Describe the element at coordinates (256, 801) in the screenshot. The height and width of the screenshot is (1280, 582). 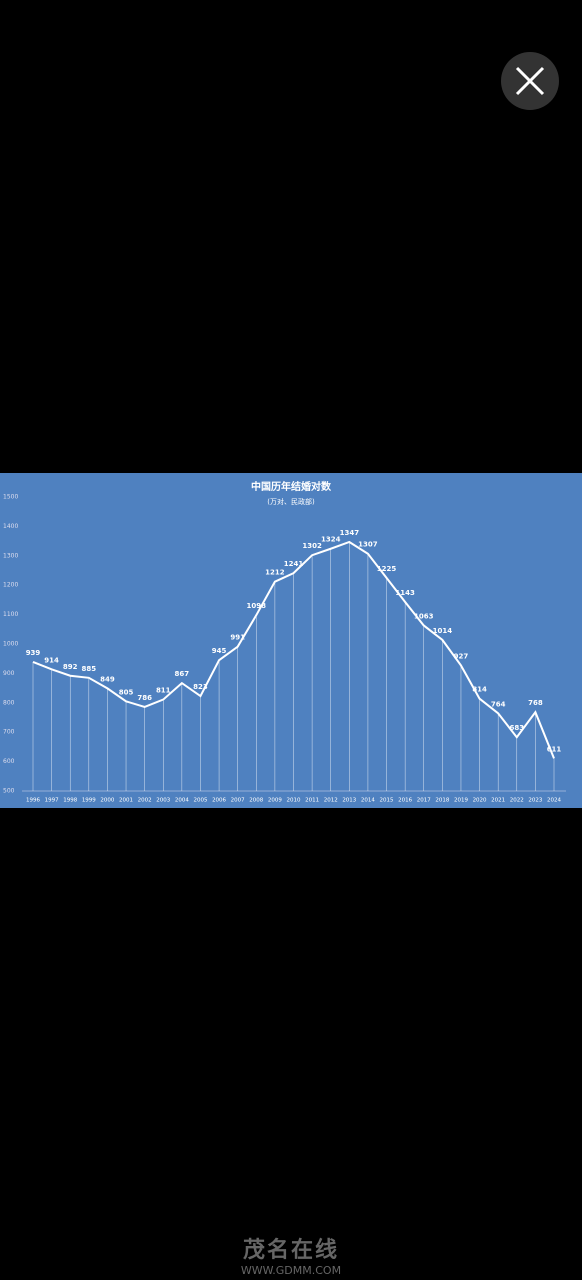
I see `x-tick-label: 2008` at that location.